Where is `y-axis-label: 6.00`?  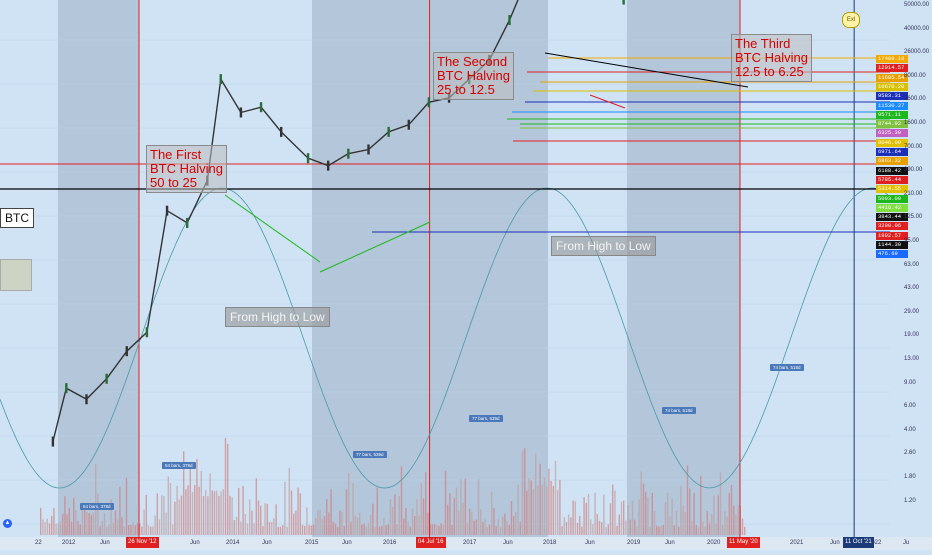 y-axis-label: 6.00 is located at coordinates (910, 406).